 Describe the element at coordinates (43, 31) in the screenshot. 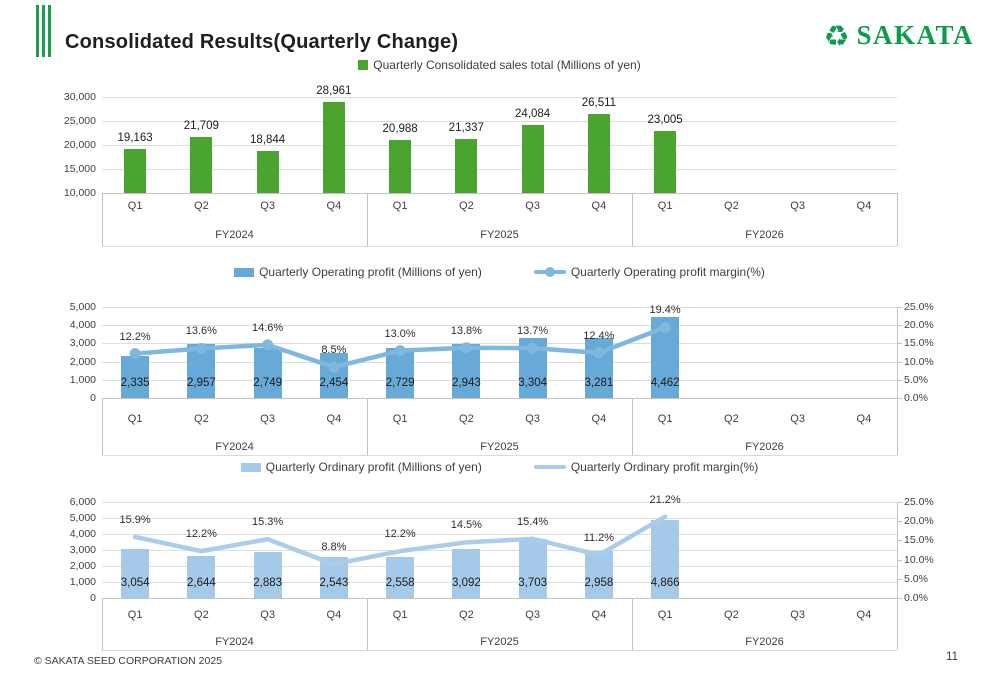

I see `accent-bar` at that location.